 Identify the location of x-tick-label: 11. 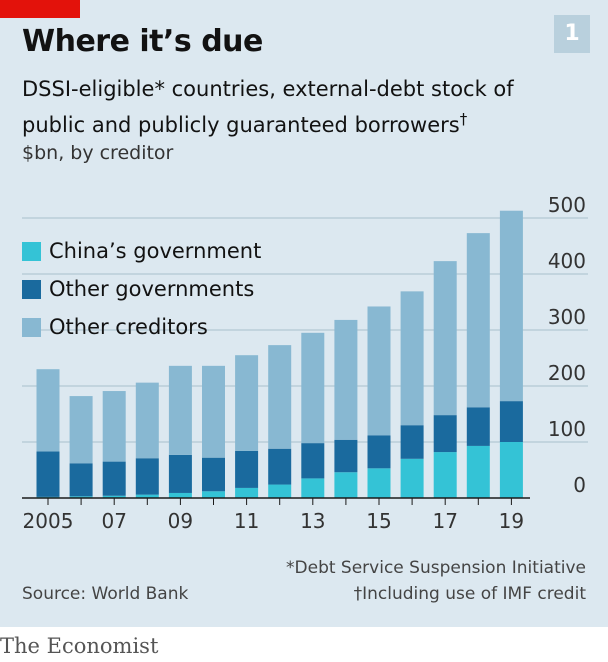
(246, 521).